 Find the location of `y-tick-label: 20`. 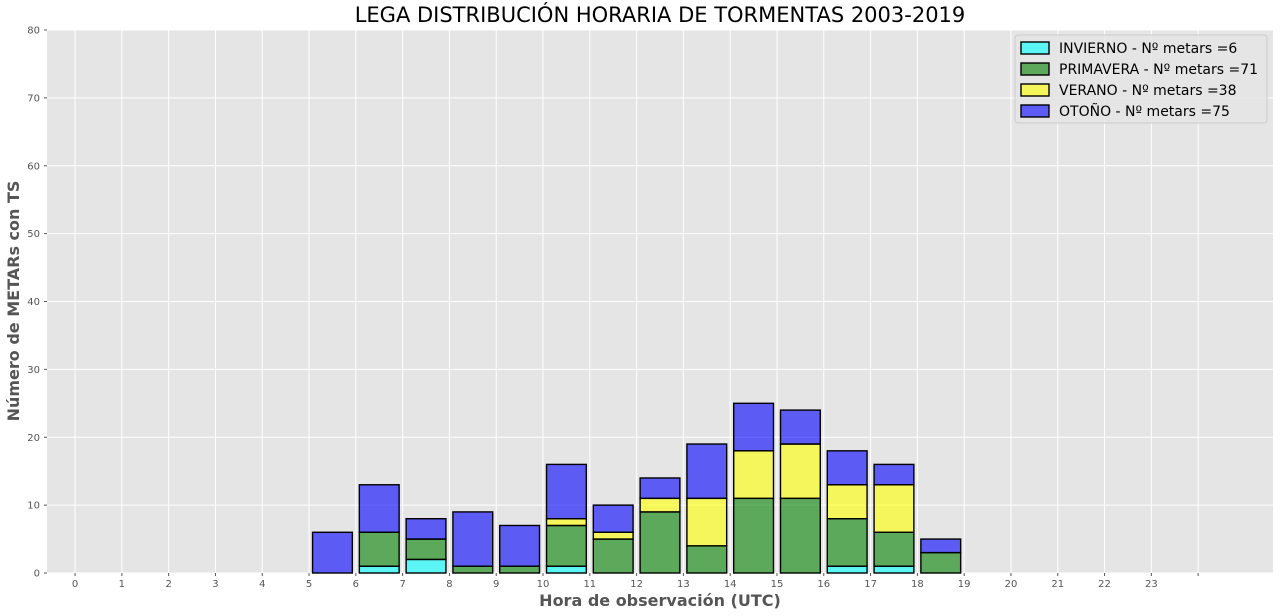

y-tick-label: 20 is located at coordinates (33, 438).